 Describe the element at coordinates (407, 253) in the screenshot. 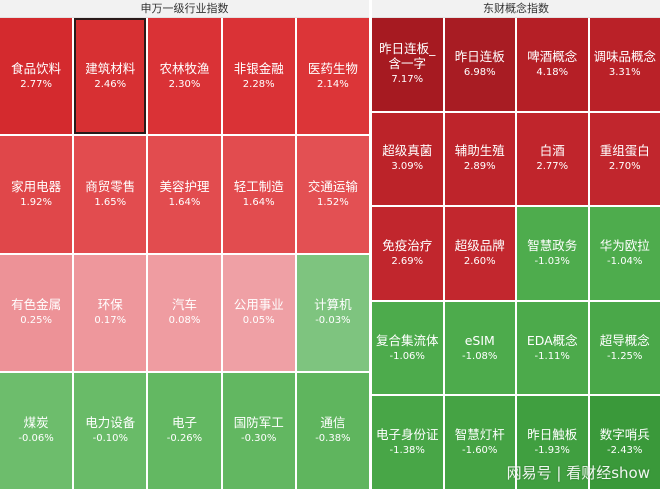

I see `concept-tile: 免疫治疗 2.69%` at that location.